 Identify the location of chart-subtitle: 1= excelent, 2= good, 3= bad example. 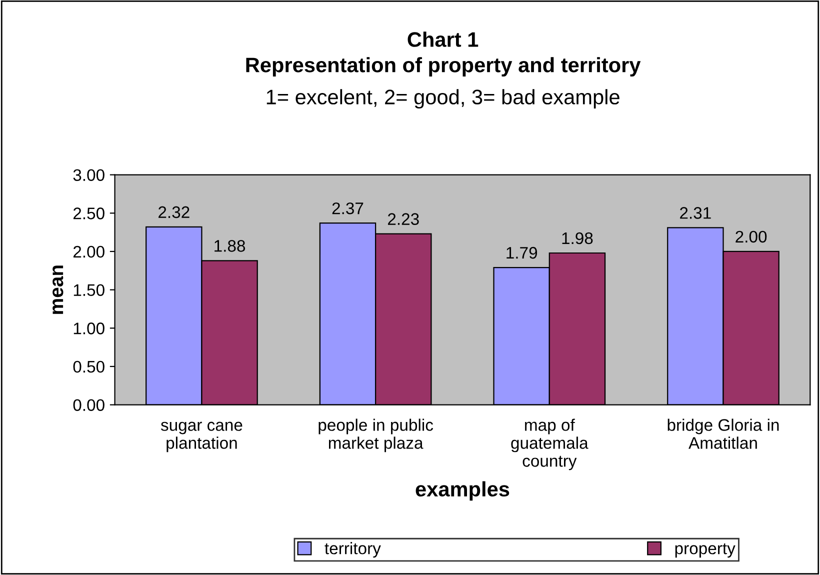
(443, 99).